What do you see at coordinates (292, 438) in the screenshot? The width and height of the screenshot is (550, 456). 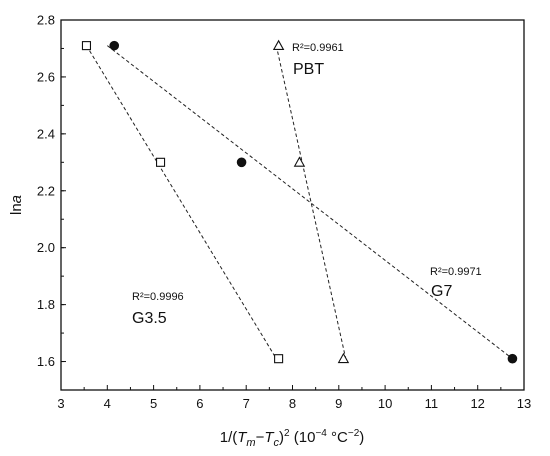 I see `x-axis-title: 1/(Tm−Tc)2 (10−4 °C−2)` at bounding box center [292, 438].